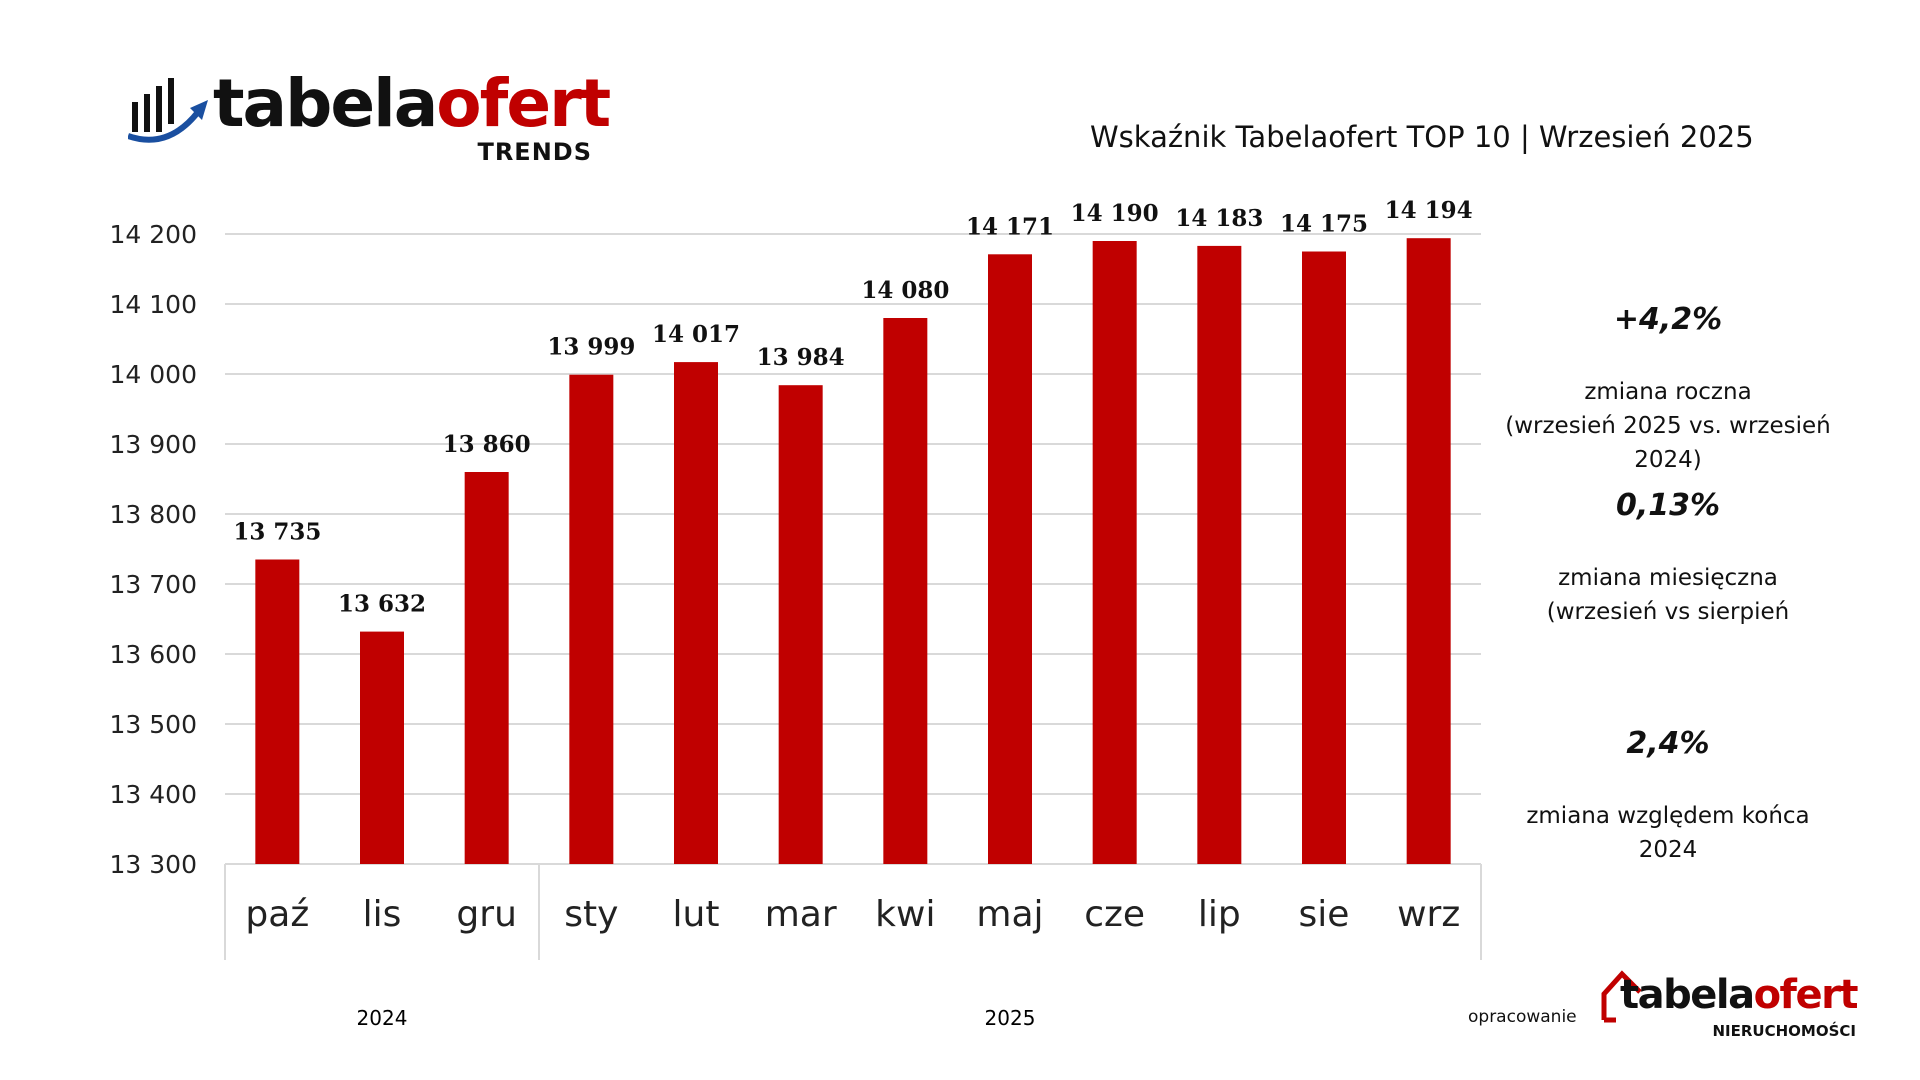  What do you see at coordinates (1010, 559) in the screenshot?
I see `bar-maj` at bounding box center [1010, 559].